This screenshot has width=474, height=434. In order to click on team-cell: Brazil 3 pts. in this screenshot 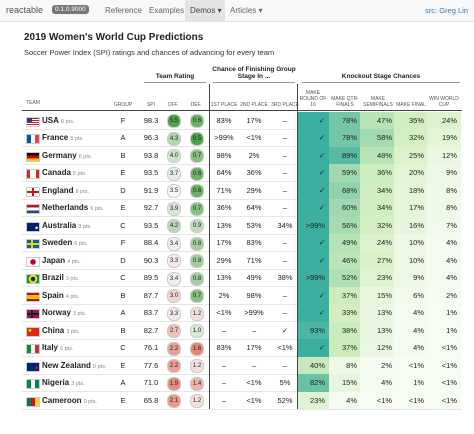, I will do `click(60, 279)`.